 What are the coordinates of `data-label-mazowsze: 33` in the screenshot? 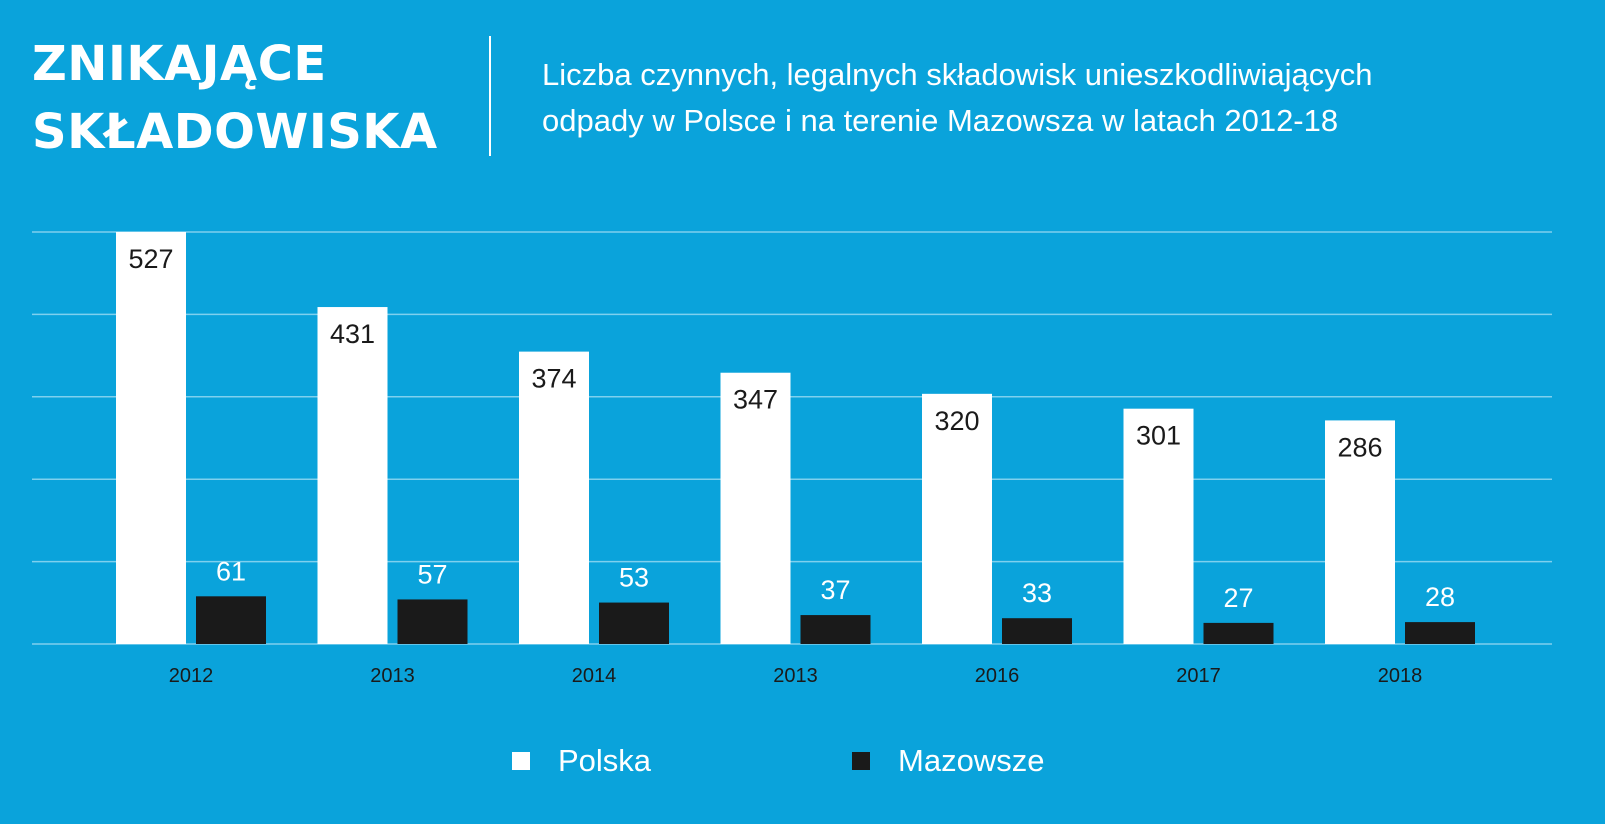 It's located at (1037, 593).